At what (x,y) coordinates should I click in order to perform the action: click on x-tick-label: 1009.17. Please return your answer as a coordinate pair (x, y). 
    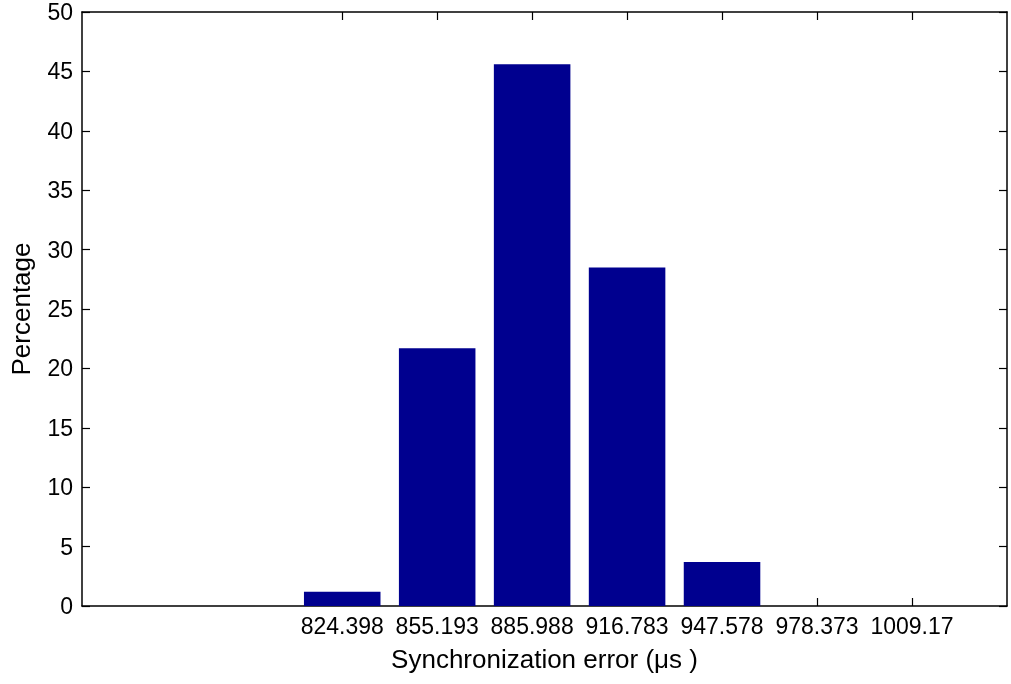
    Looking at the image, I should click on (912, 625).